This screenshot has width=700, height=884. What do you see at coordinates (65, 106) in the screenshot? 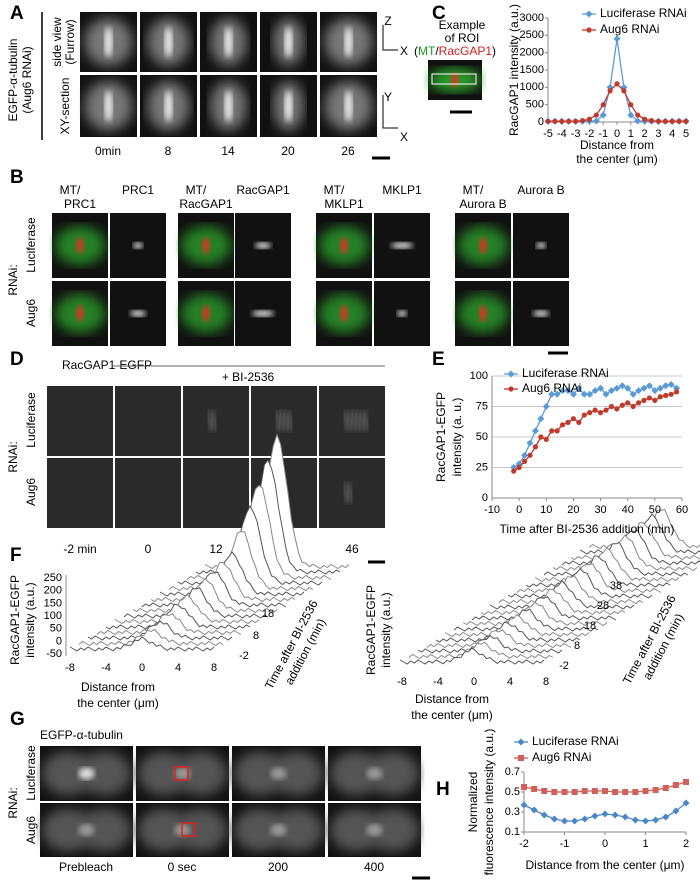
I see `row-label: XY-section` at bounding box center [65, 106].